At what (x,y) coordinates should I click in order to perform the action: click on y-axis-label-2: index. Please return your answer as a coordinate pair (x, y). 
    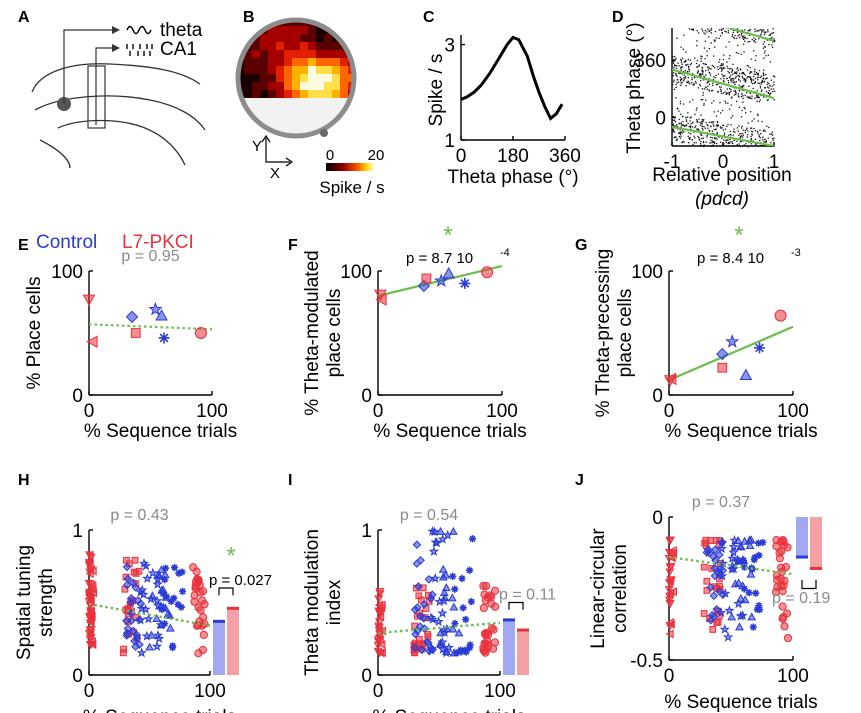
    Looking at the image, I should click on (334, 602).